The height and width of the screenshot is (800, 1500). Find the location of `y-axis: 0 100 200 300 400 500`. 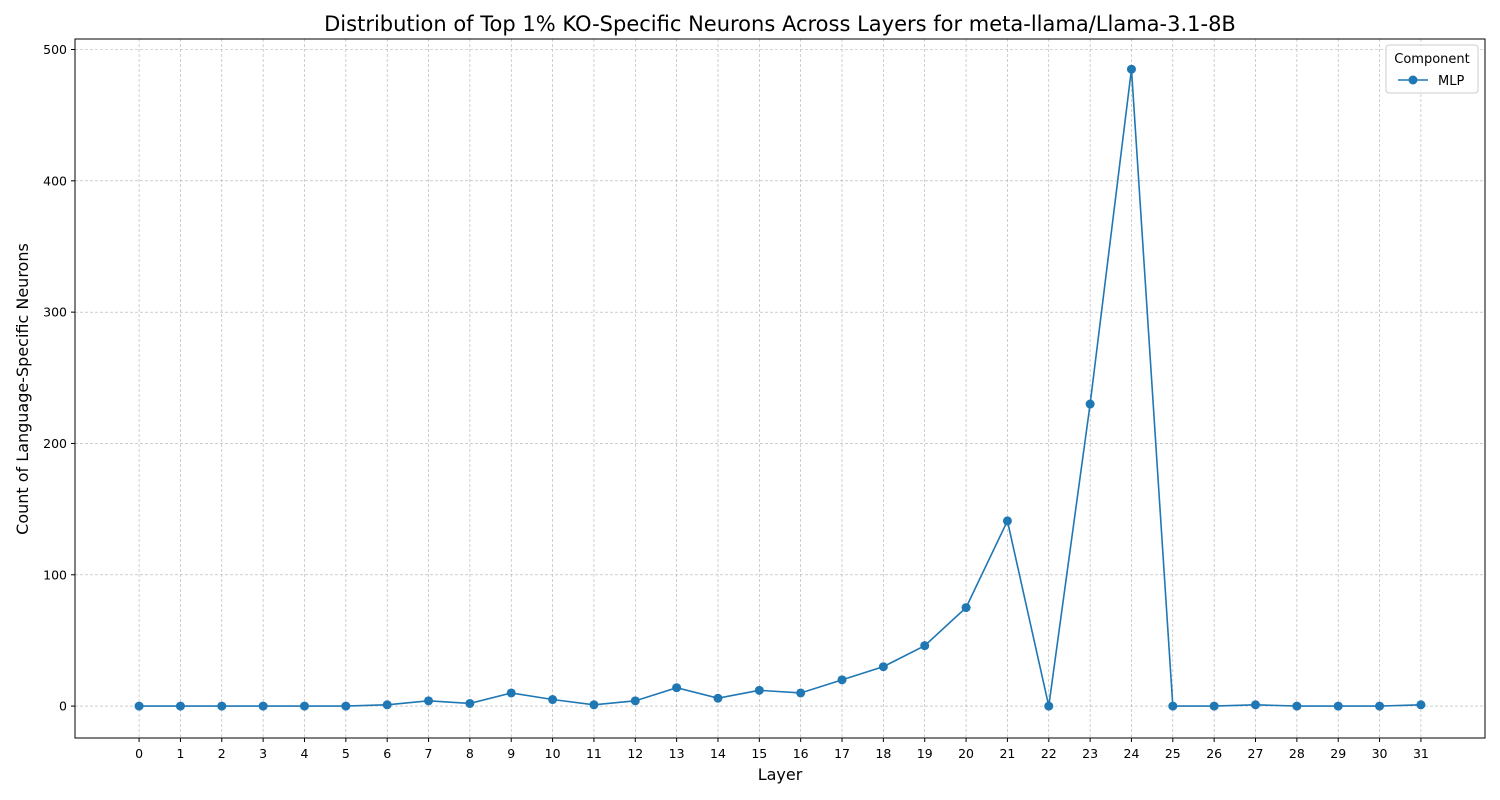

y-axis: 0 100 200 300 400 500 is located at coordinates (59, 378).